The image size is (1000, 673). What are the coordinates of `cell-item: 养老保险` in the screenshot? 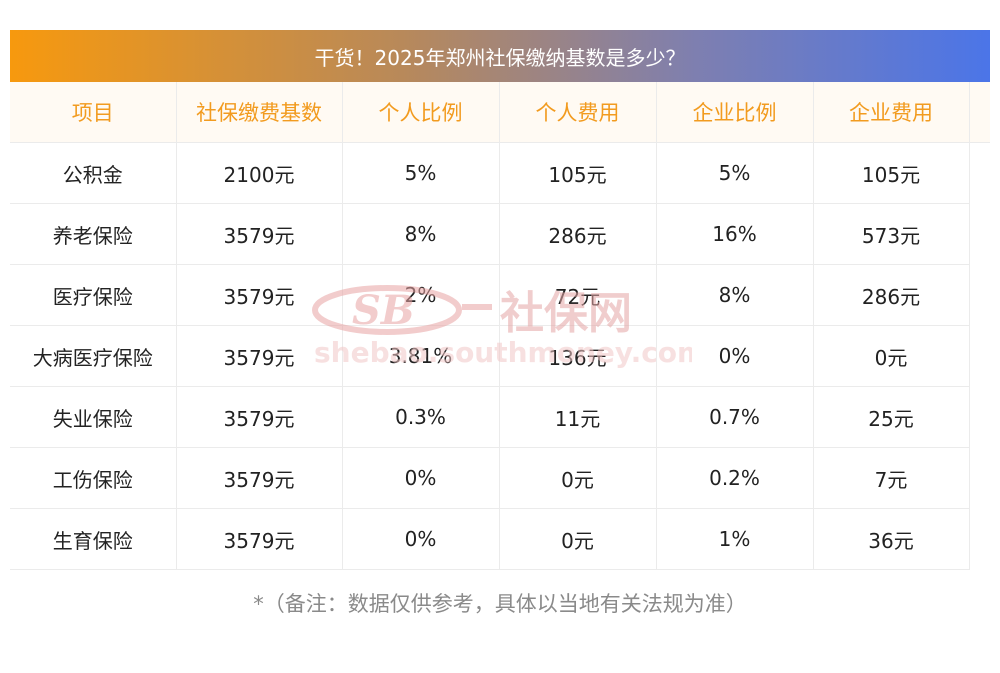 It's located at (93, 234).